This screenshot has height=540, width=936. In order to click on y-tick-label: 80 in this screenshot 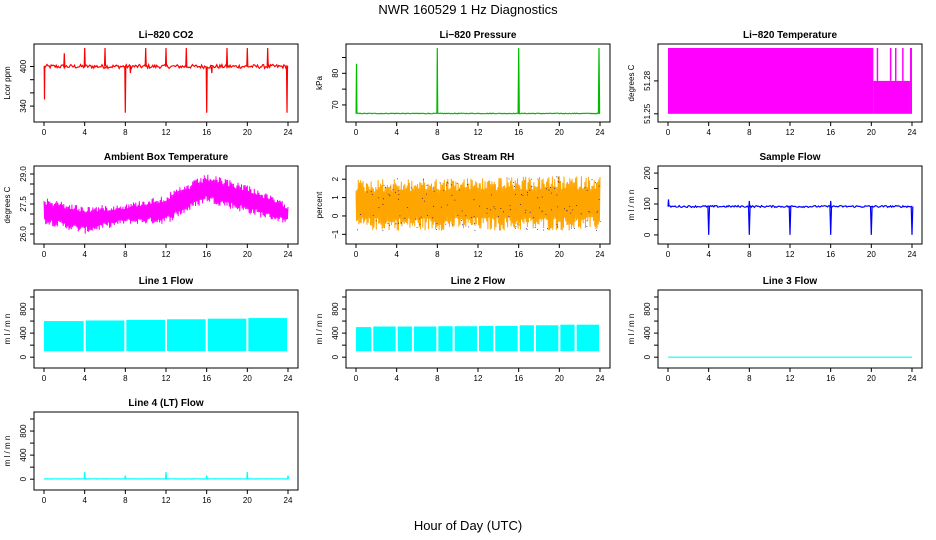, I will do `click(335, 72)`.